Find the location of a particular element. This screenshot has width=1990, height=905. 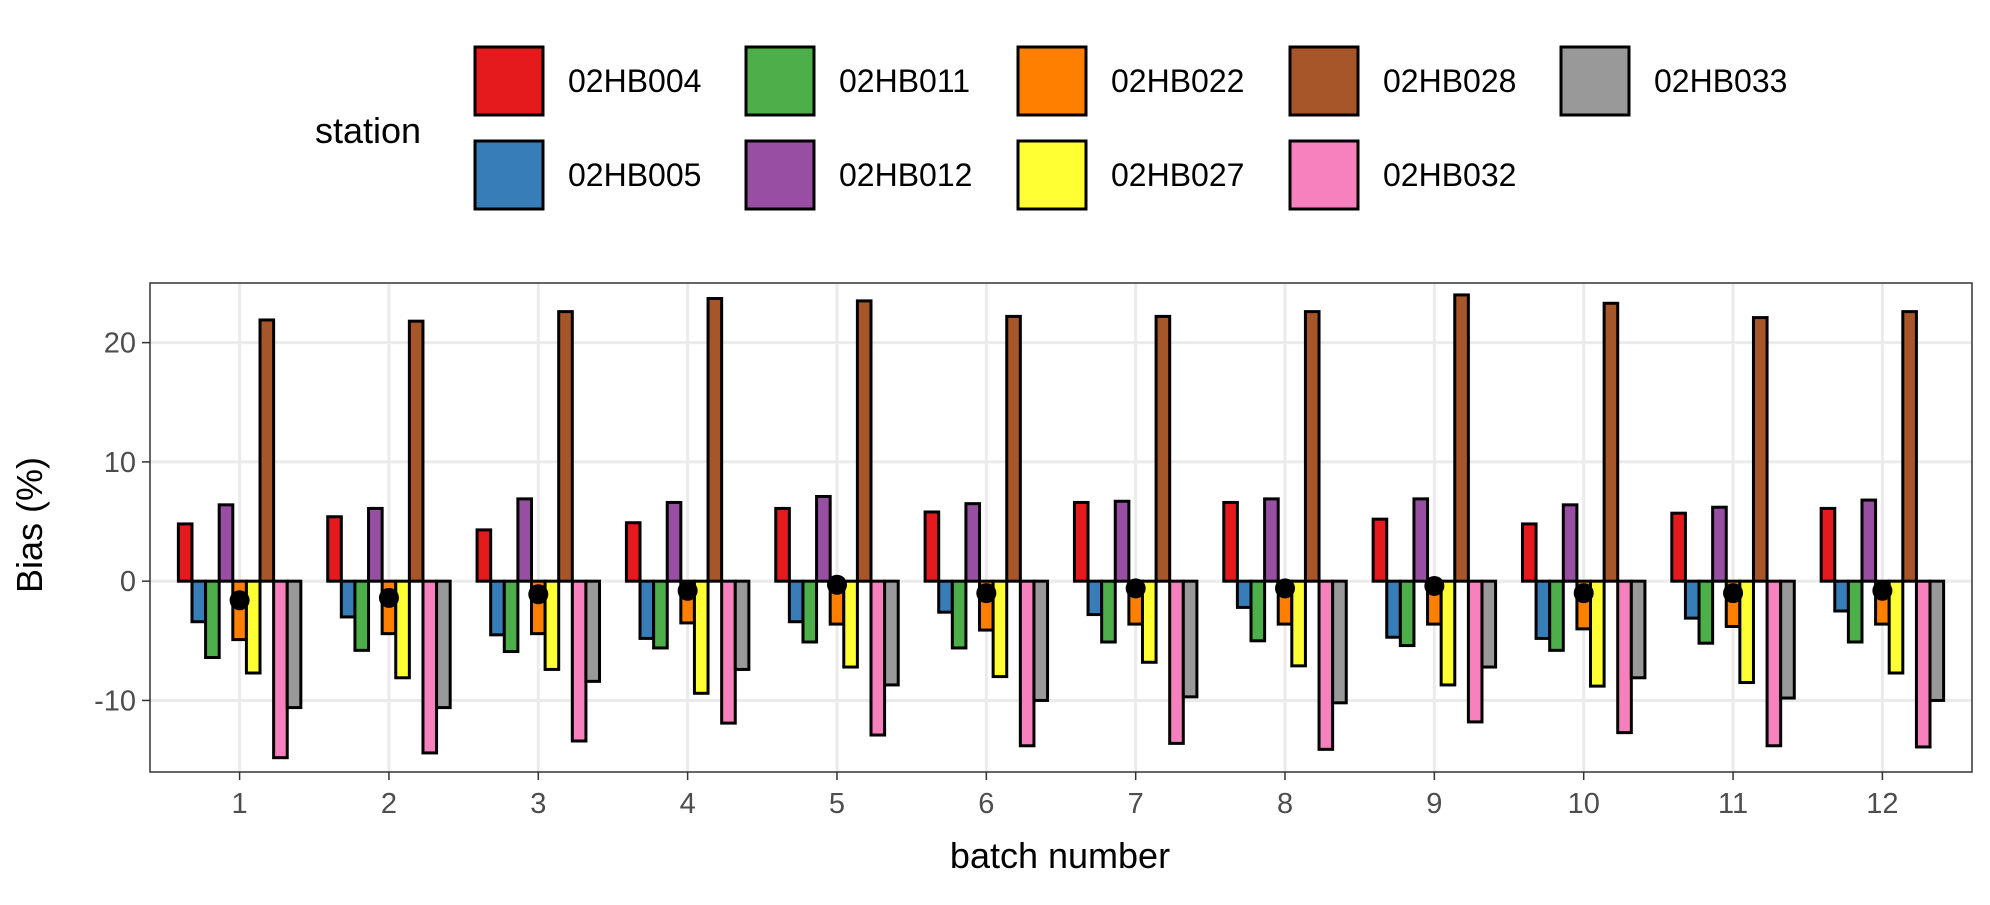

x-axis-label: batch number is located at coordinates (1060, 855).